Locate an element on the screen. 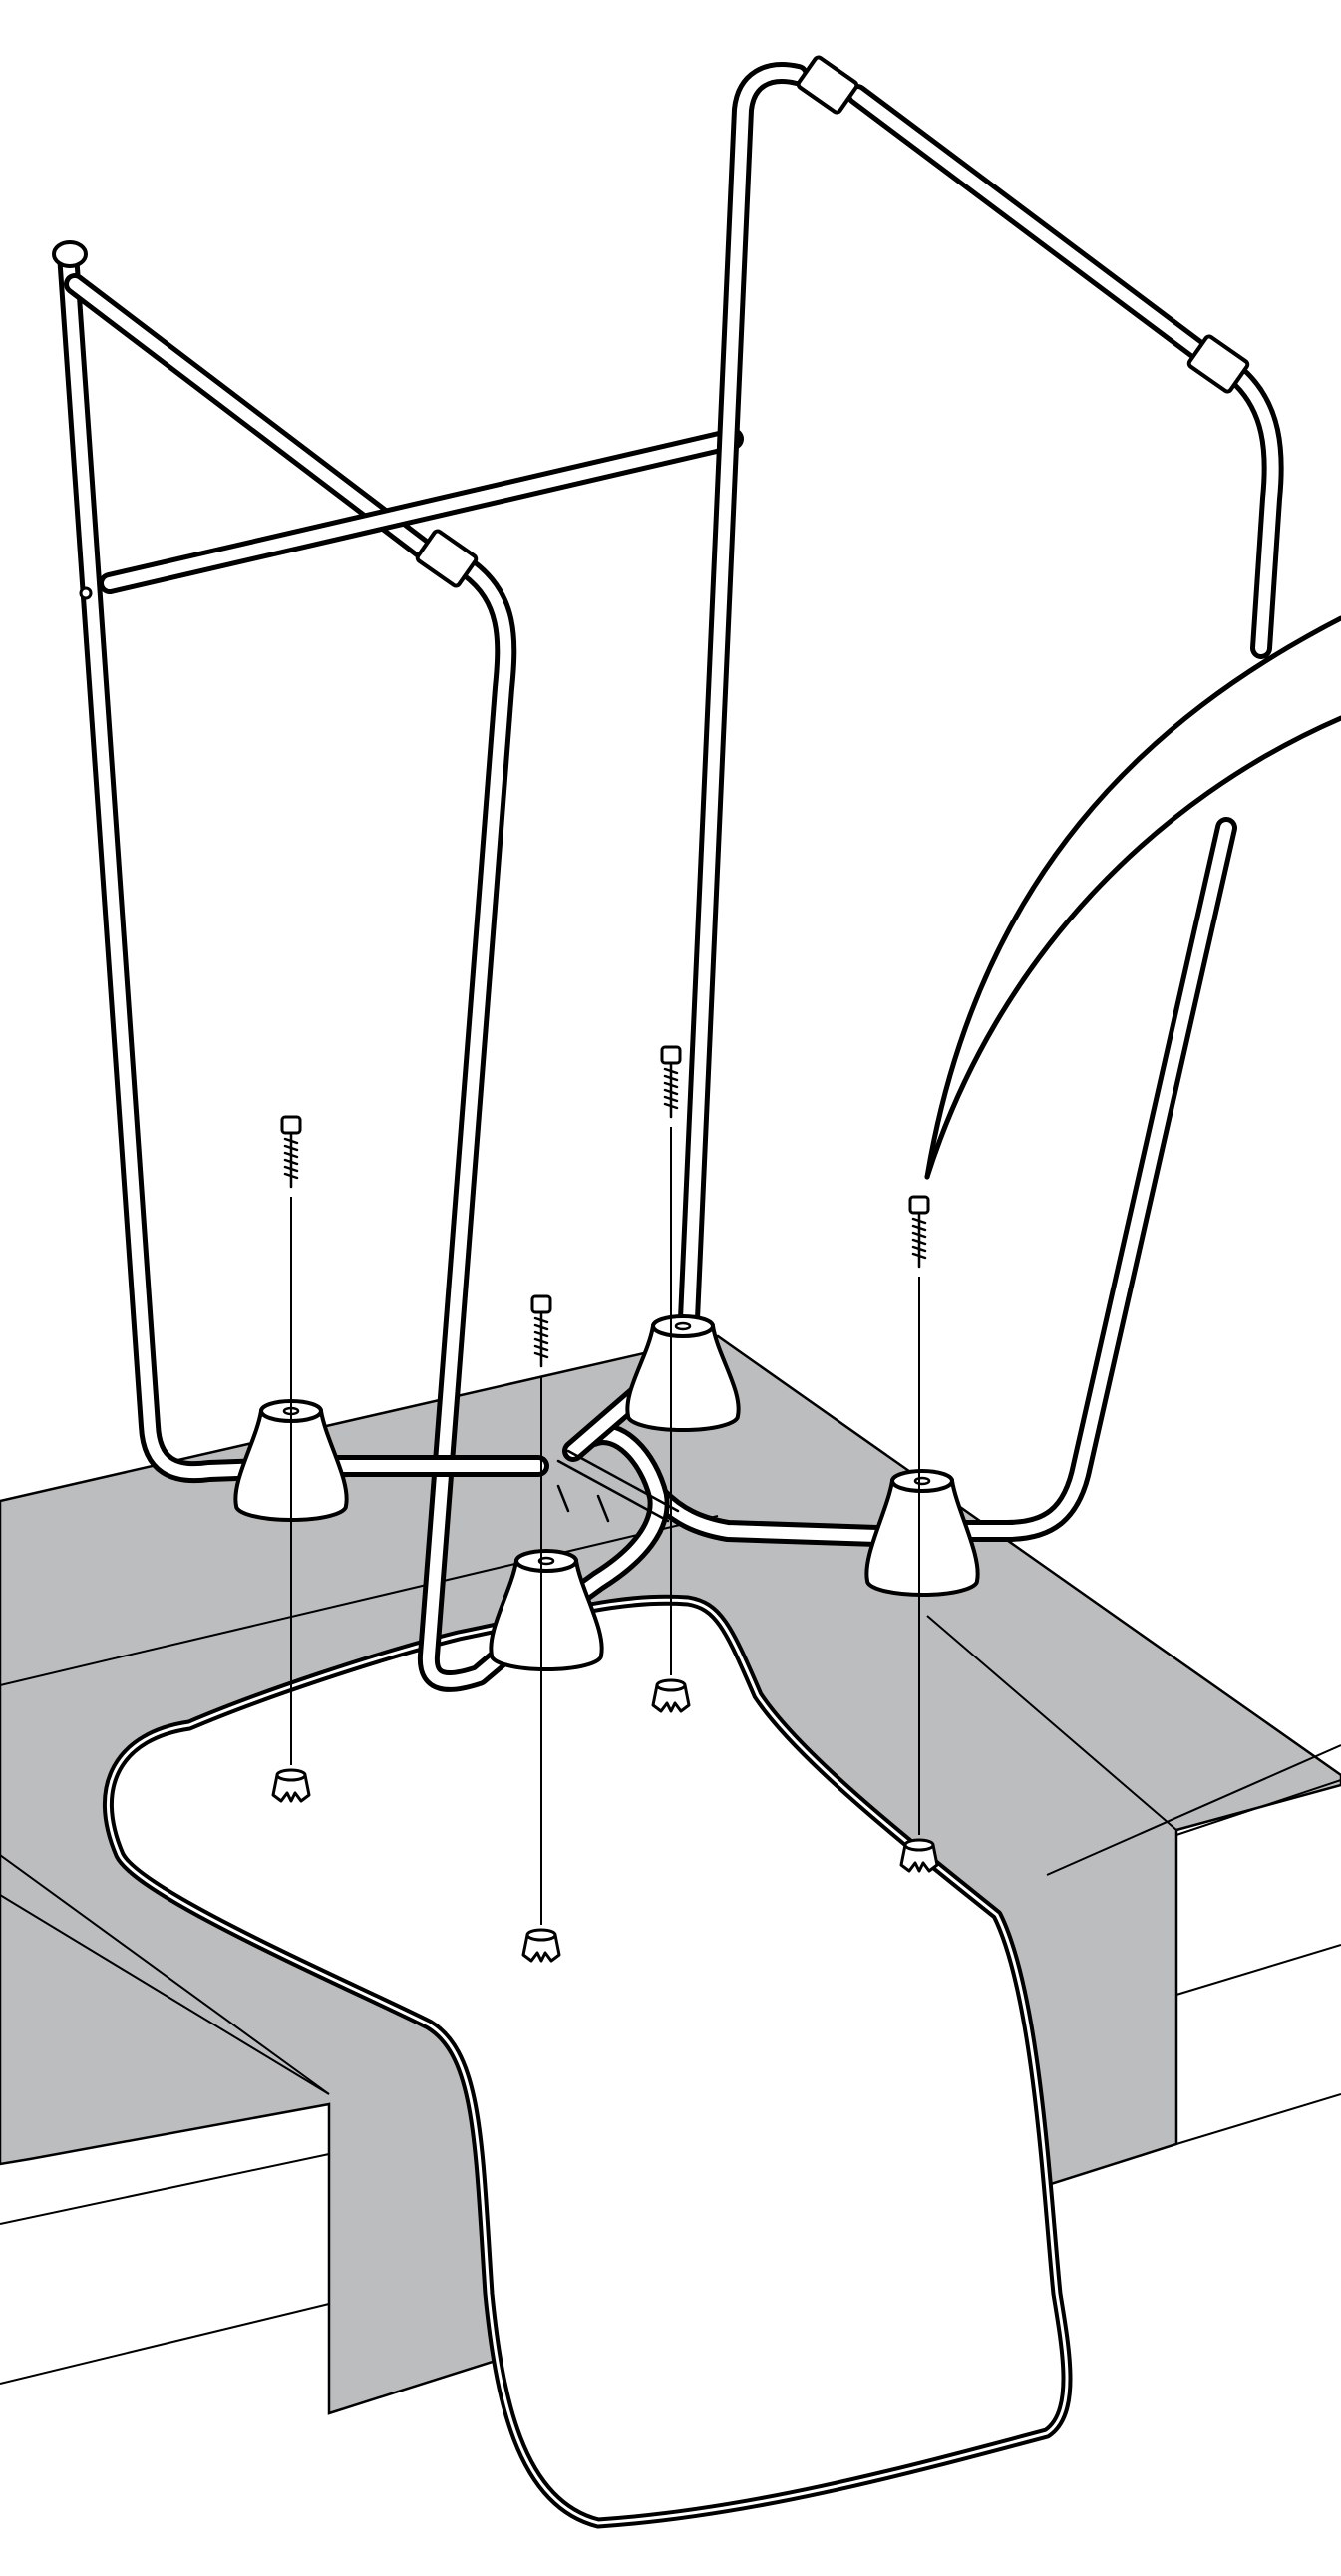 The height and width of the screenshot is (2576, 1341). frame-left-leg-in is located at coordinates (208, 863).